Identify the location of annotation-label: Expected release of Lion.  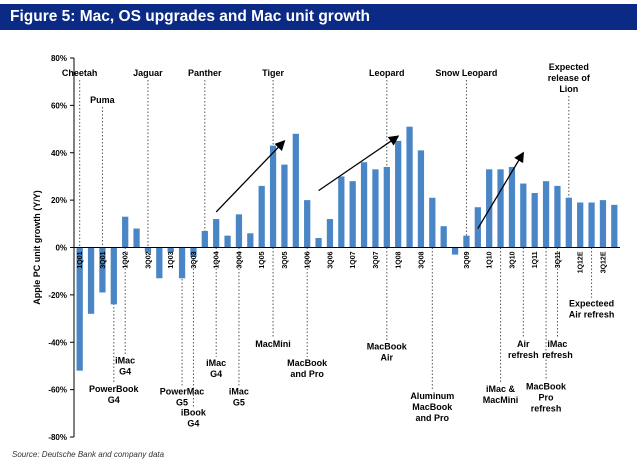
(569, 78).